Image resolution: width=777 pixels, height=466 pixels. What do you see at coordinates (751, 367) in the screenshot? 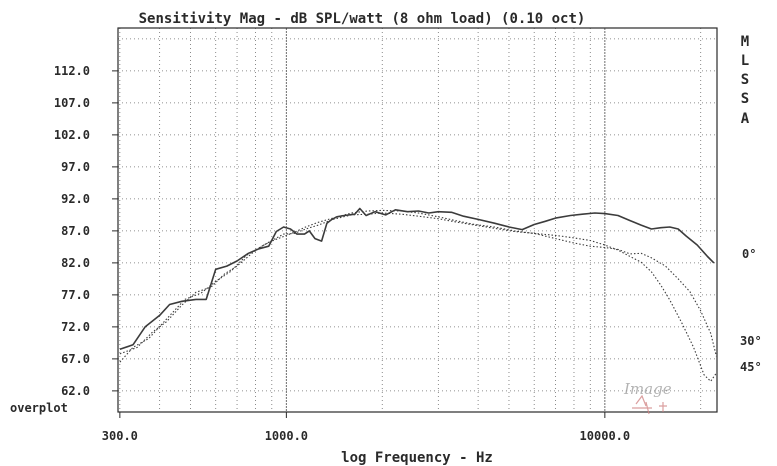
I see `series-label-45deg: 45°` at bounding box center [751, 367].